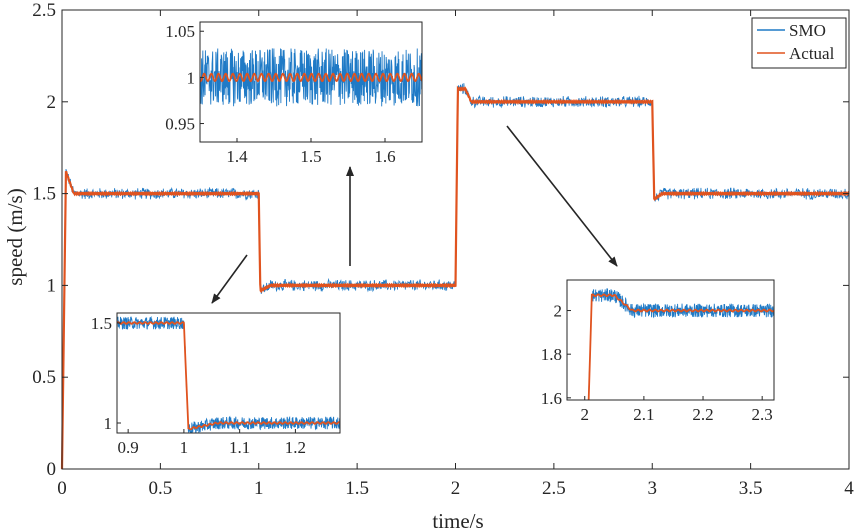 Image resolution: width=858 pixels, height=531 pixels. I want to click on y-tick-label: 1, so click(52, 285).